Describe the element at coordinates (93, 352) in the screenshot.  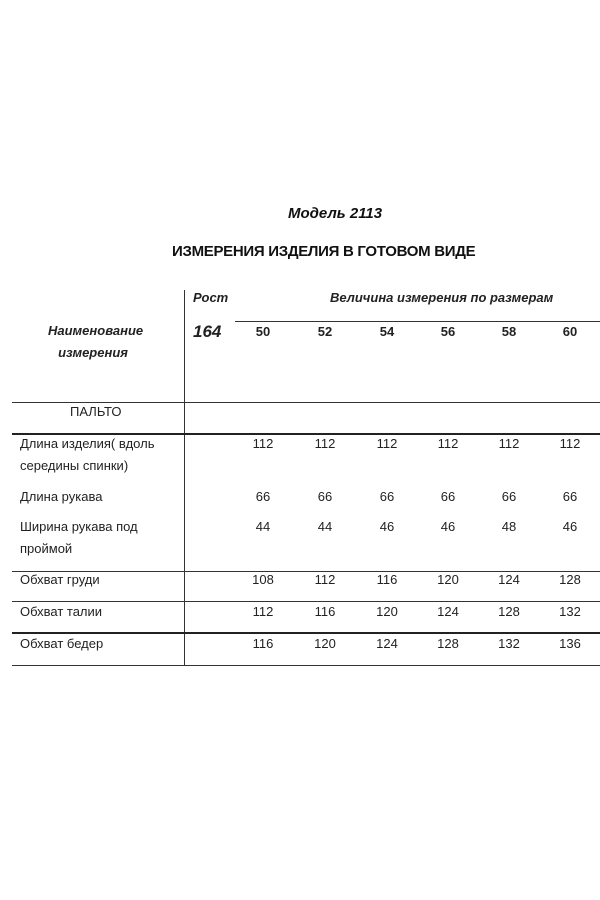
I see `header-line: измерения` at that location.